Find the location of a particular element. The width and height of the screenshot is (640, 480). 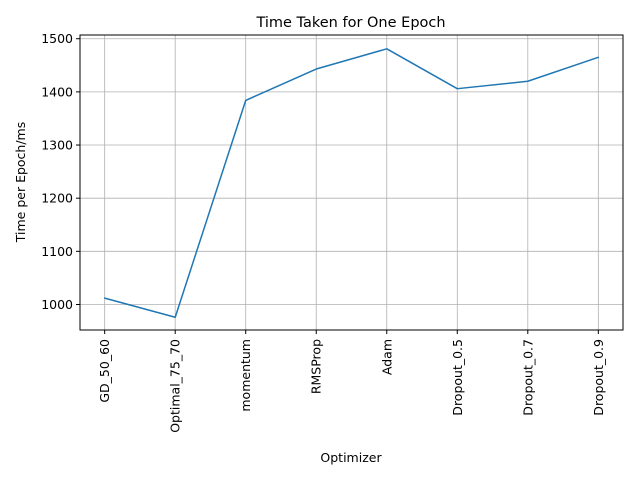

x-tick-label: Dropout_0.7 is located at coordinates (527, 377).